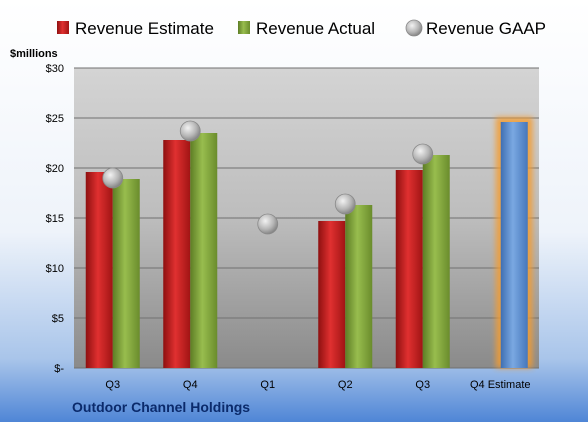  Describe the element at coordinates (161, 407) in the screenshot. I see `company-name: Outdoor Channel Holdings` at that location.